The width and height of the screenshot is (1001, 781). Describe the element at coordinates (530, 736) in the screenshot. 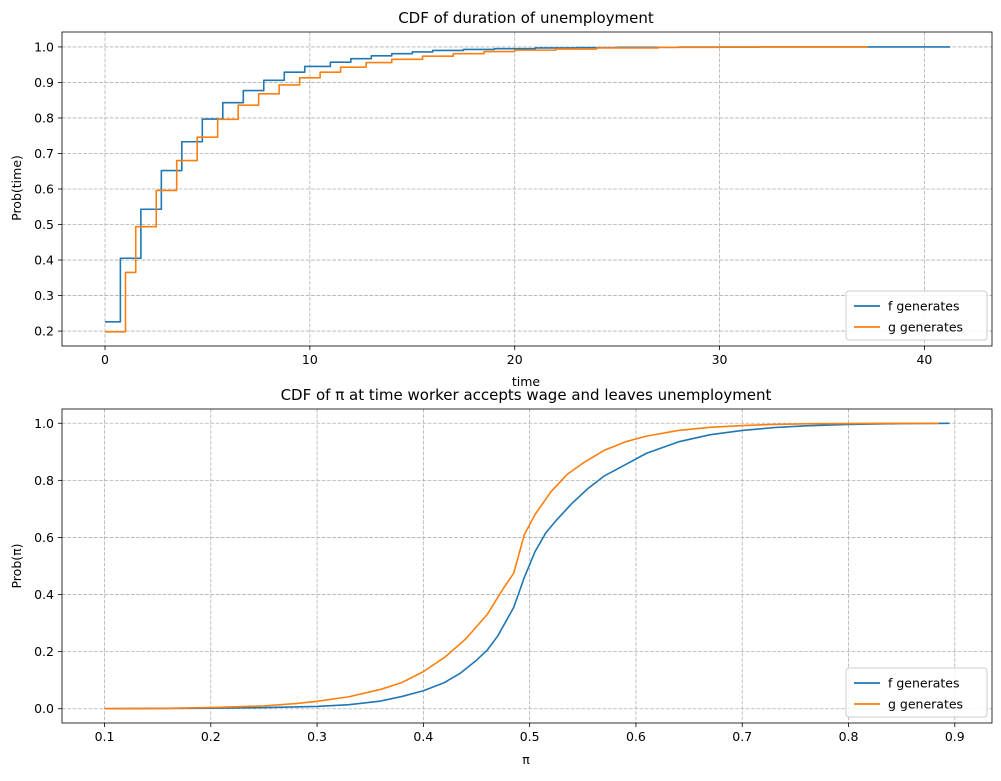

I see `x-tick-label: 0.5` at that location.